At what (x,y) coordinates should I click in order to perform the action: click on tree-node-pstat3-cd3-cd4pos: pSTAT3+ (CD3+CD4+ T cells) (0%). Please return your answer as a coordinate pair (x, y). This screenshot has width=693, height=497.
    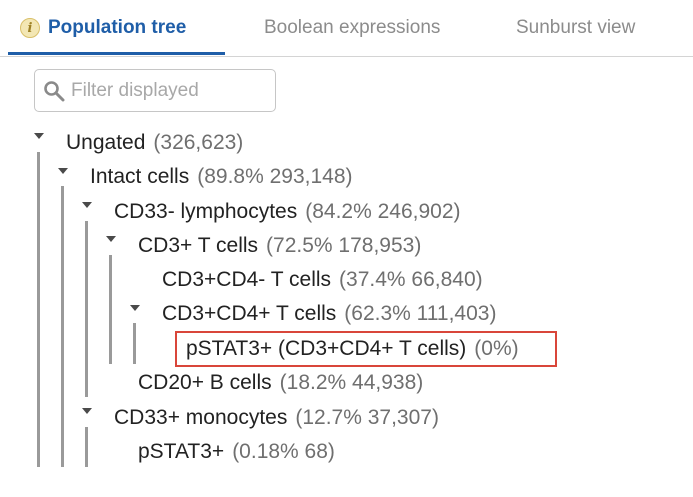
    Looking at the image, I should click on (352, 349).